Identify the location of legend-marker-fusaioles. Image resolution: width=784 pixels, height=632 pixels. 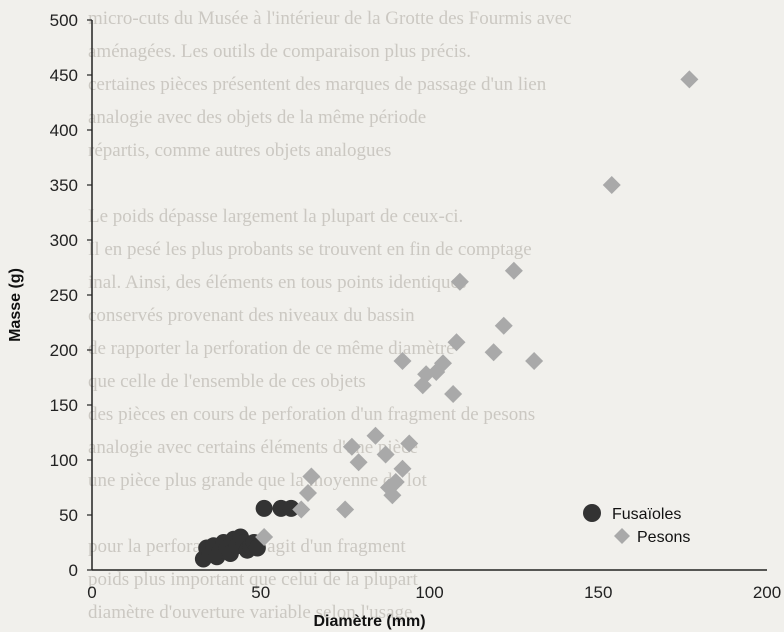
(592, 513).